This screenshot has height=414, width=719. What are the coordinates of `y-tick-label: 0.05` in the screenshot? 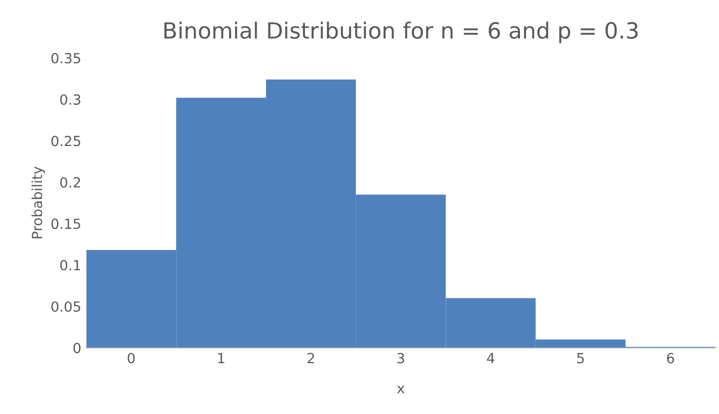 It's located at (65, 306).